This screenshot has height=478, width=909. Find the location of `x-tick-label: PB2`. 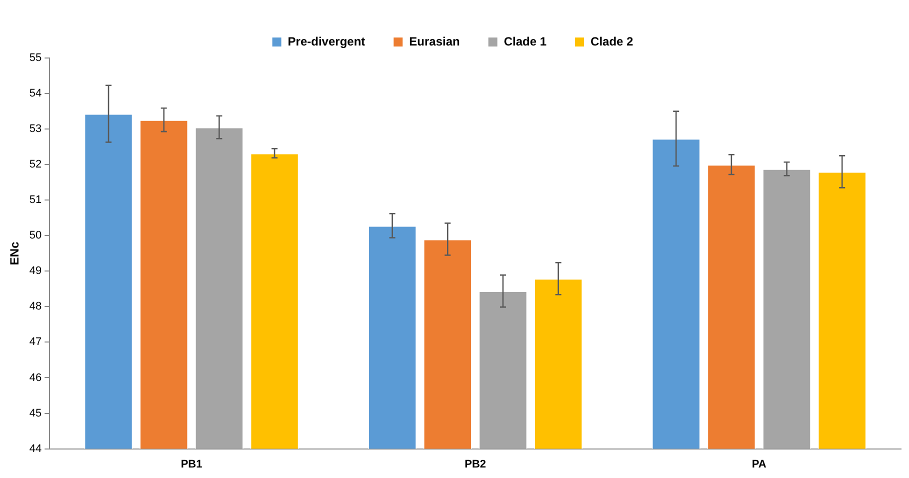

x-tick-label: PB2 is located at coordinates (475, 464).